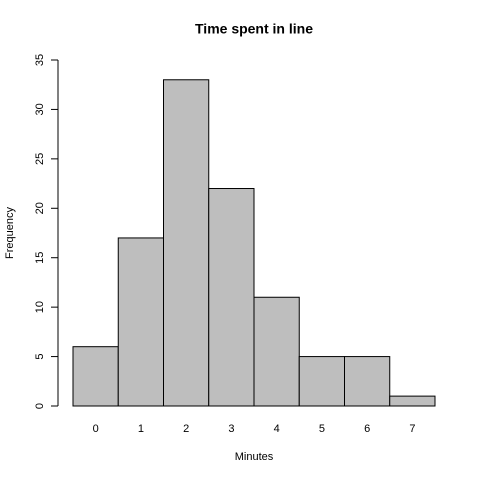 Image resolution: width=480 pixels, height=480 pixels. I want to click on y-tick-label: 0, so click(40, 406).